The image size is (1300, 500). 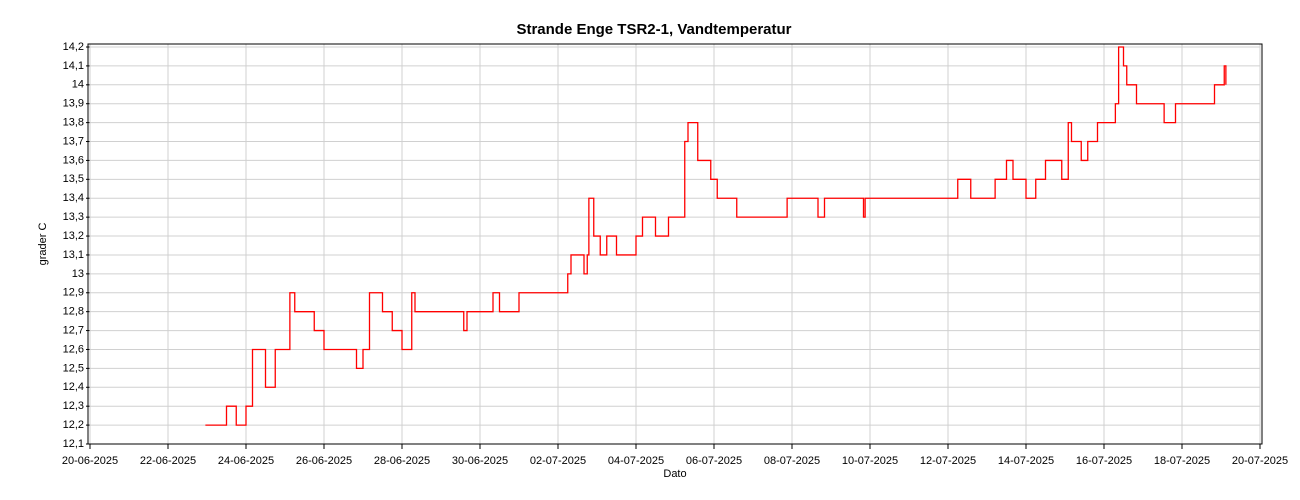 I want to click on x-tick-label: 20-07-2025, so click(x=1260, y=461).